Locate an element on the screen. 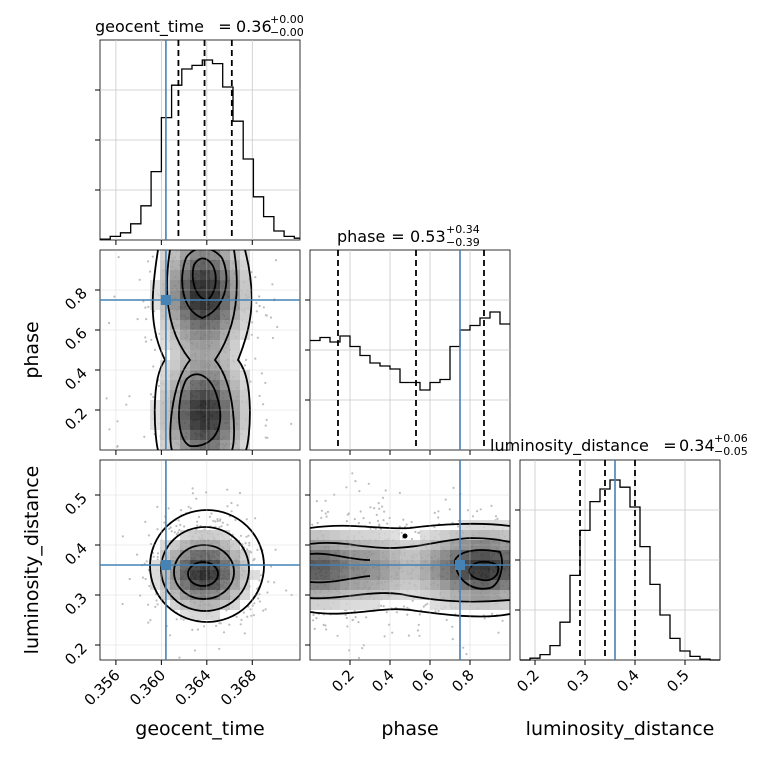  title-geocent-time-name: geocent_time is located at coordinates (149, 27).